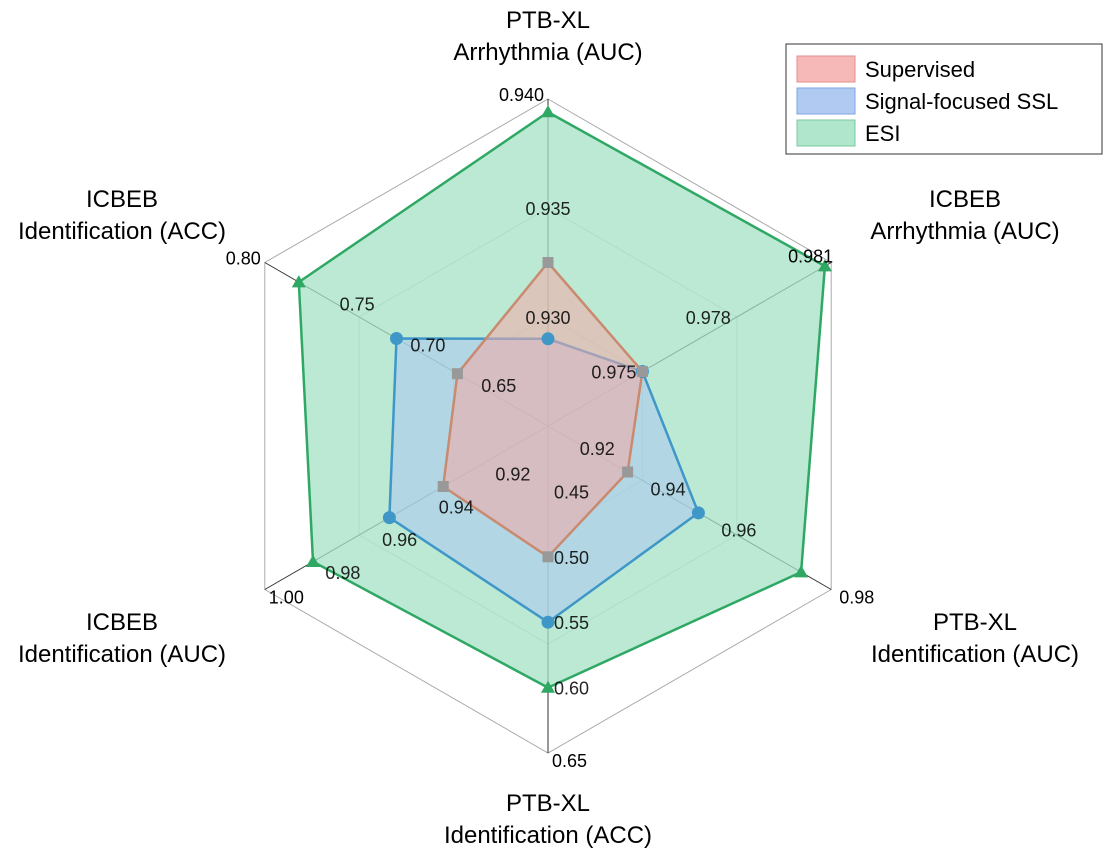 Image resolution: width=1108 pixels, height=852 pixels. What do you see at coordinates (547, 318) in the screenshot?
I see `tick-label-axis-0-0: 0.930` at bounding box center [547, 318].